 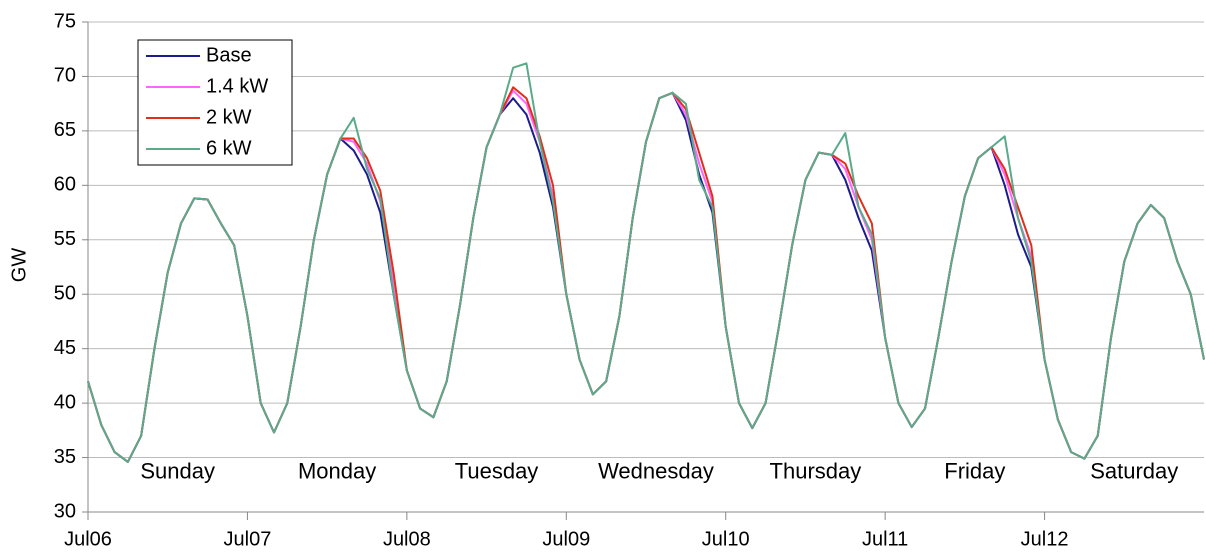 What do you see at coordinates (229, 117) in the screenshot?
I see `legend-label: 2 kW` at bounding box center [229, 117].